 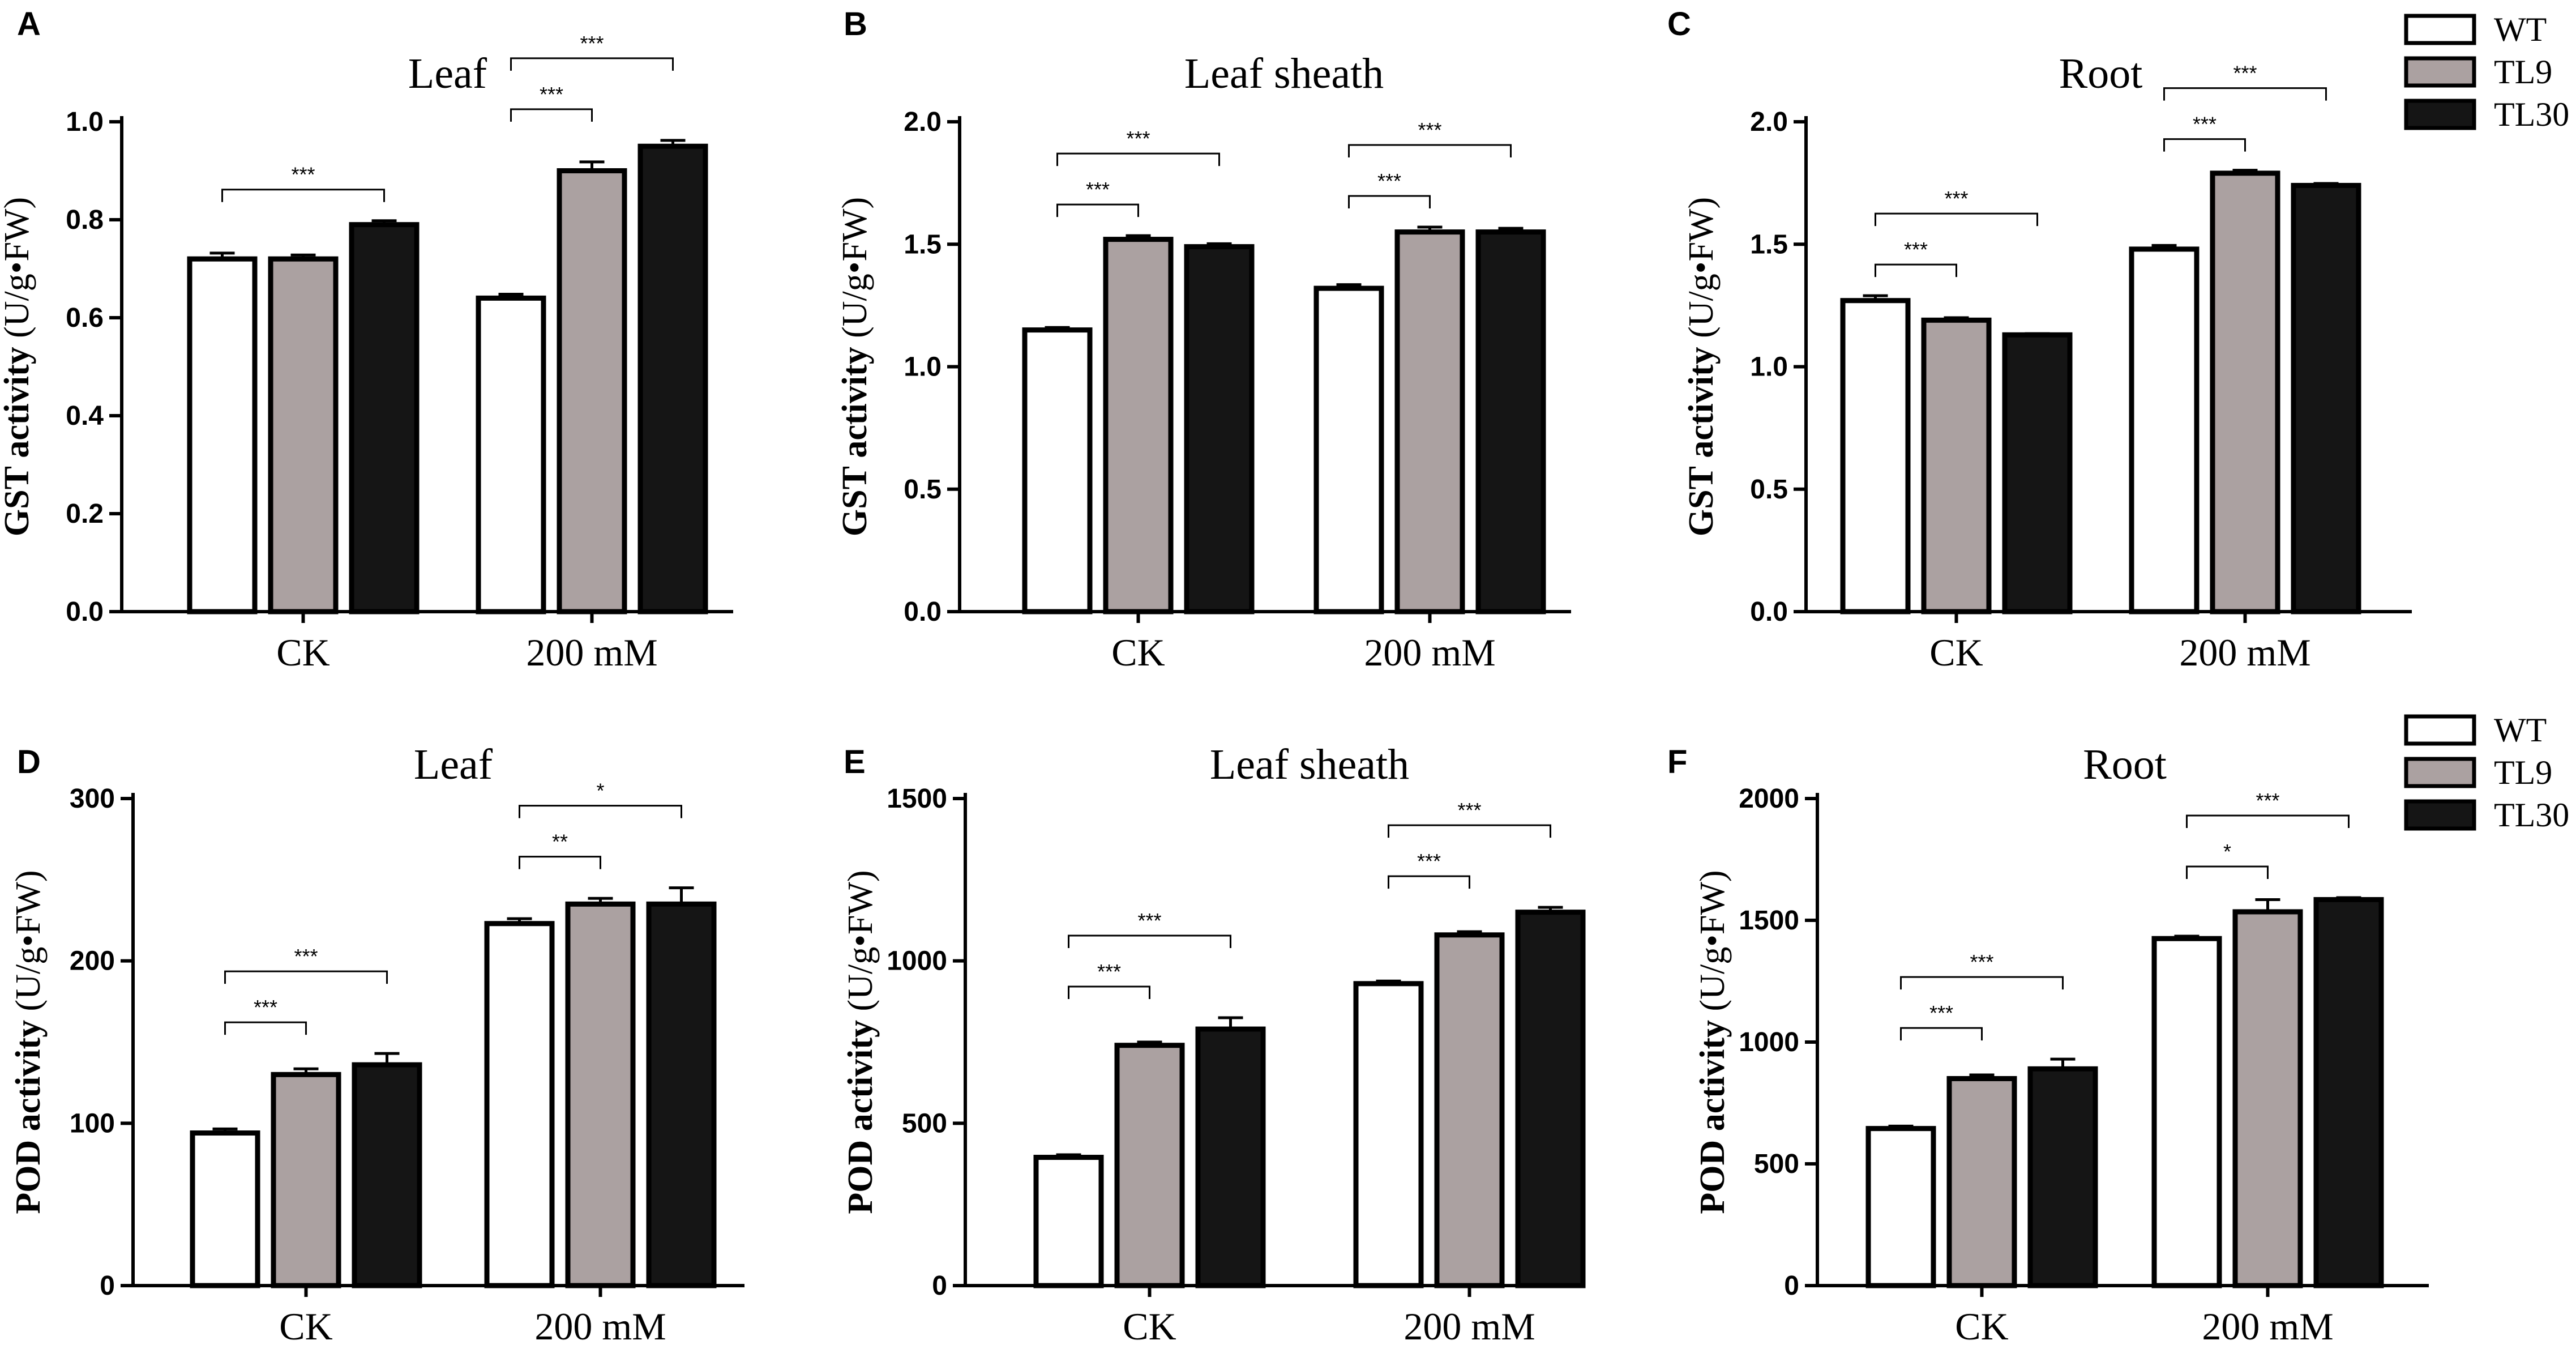 I want to click on y-tick-label: 2000, so click(x=1769, y=799).